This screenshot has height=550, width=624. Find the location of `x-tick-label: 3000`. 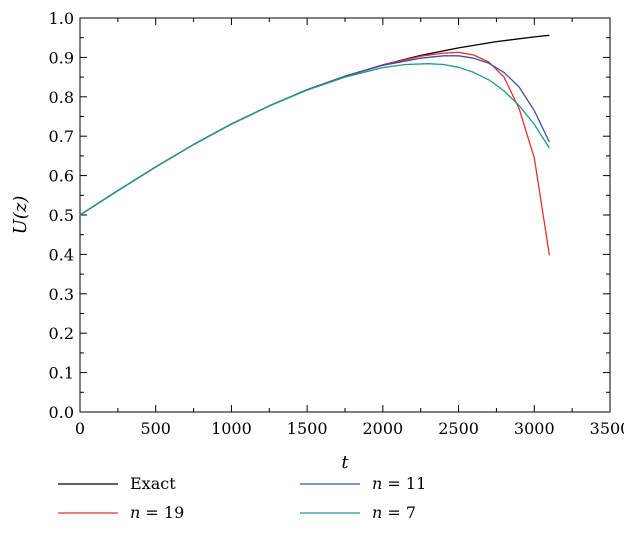

x-tick-label: 3000 is located at coordinates (534, 428).